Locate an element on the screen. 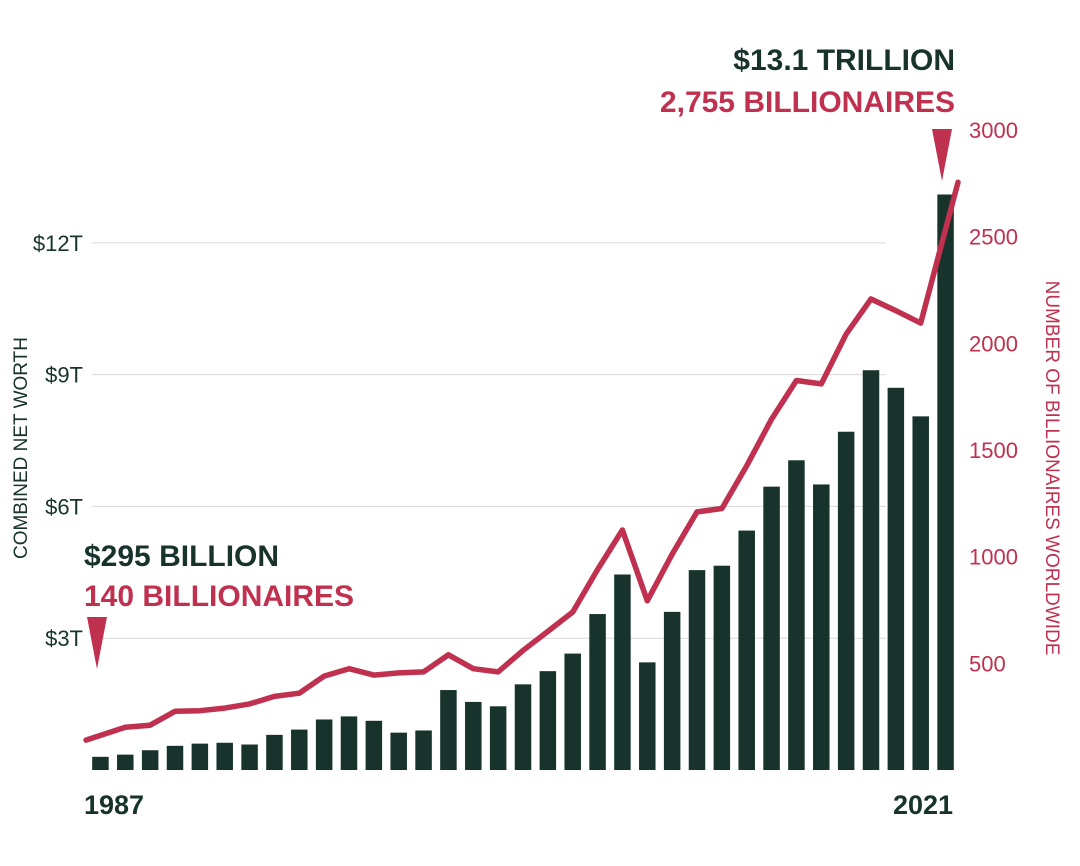 Image resolution: width=1080 pixels, height=866 pixels. right-tick-label: 3000 is located at coordinates (993, 130).